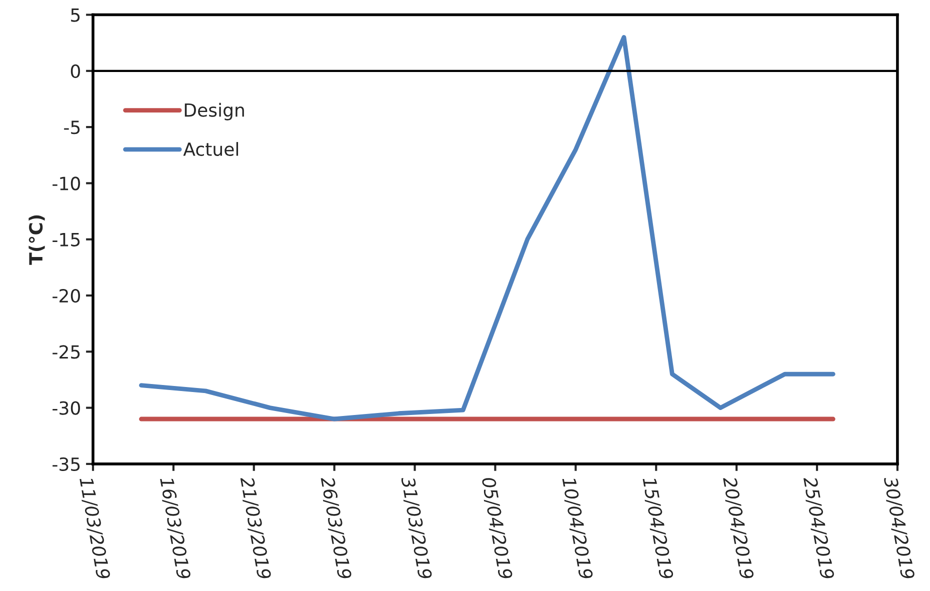  I want to click on legend-label: Actuel, so click(210, 149).